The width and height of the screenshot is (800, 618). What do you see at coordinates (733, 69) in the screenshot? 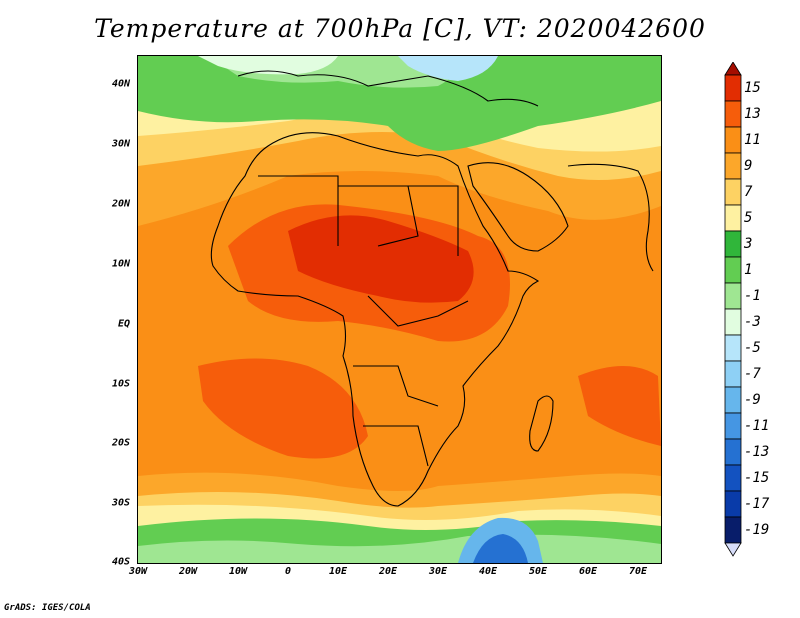
I see `colorbar-cell-top` at bounding box center [733, 69].